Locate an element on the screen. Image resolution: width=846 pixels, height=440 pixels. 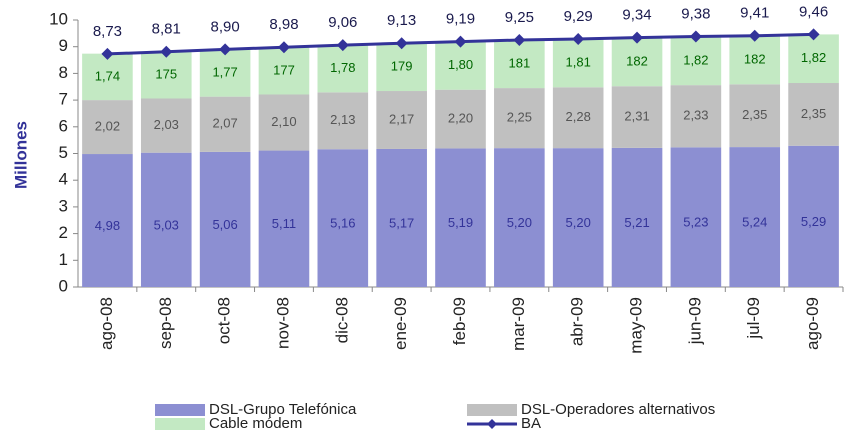
y-tick-label: 10 is located at coordinates (58, 18).